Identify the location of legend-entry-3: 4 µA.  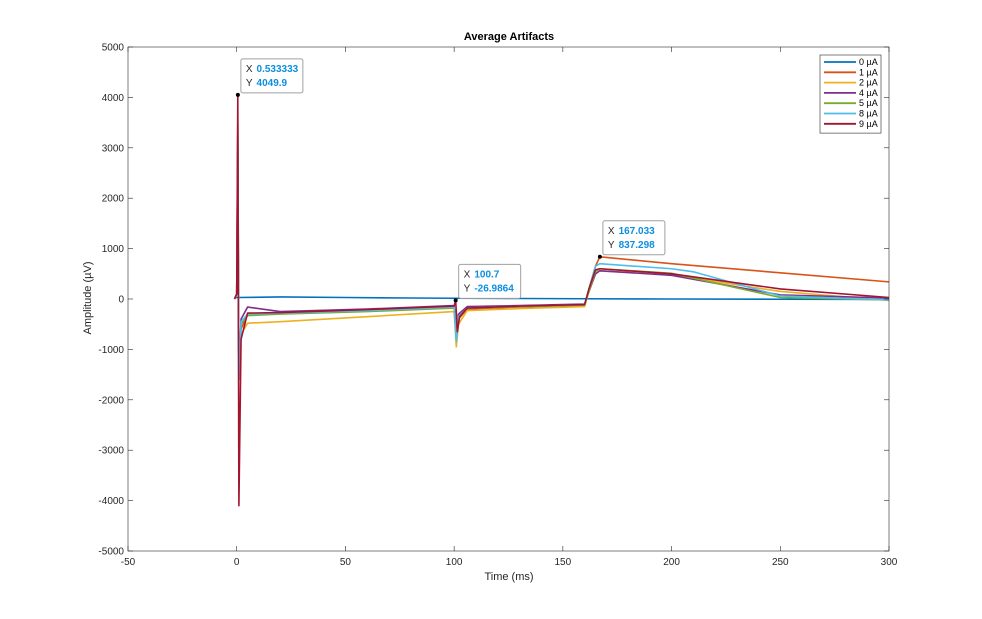
(851, 93).